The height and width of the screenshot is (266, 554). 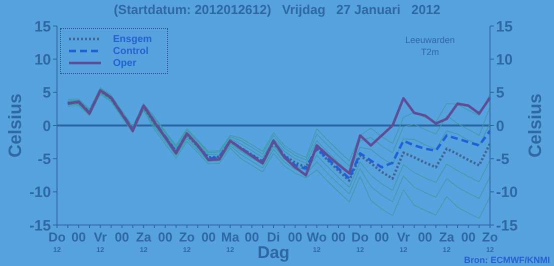 I want to click on annotation: Leeuwarden T2m, so click(x=430, y=46).